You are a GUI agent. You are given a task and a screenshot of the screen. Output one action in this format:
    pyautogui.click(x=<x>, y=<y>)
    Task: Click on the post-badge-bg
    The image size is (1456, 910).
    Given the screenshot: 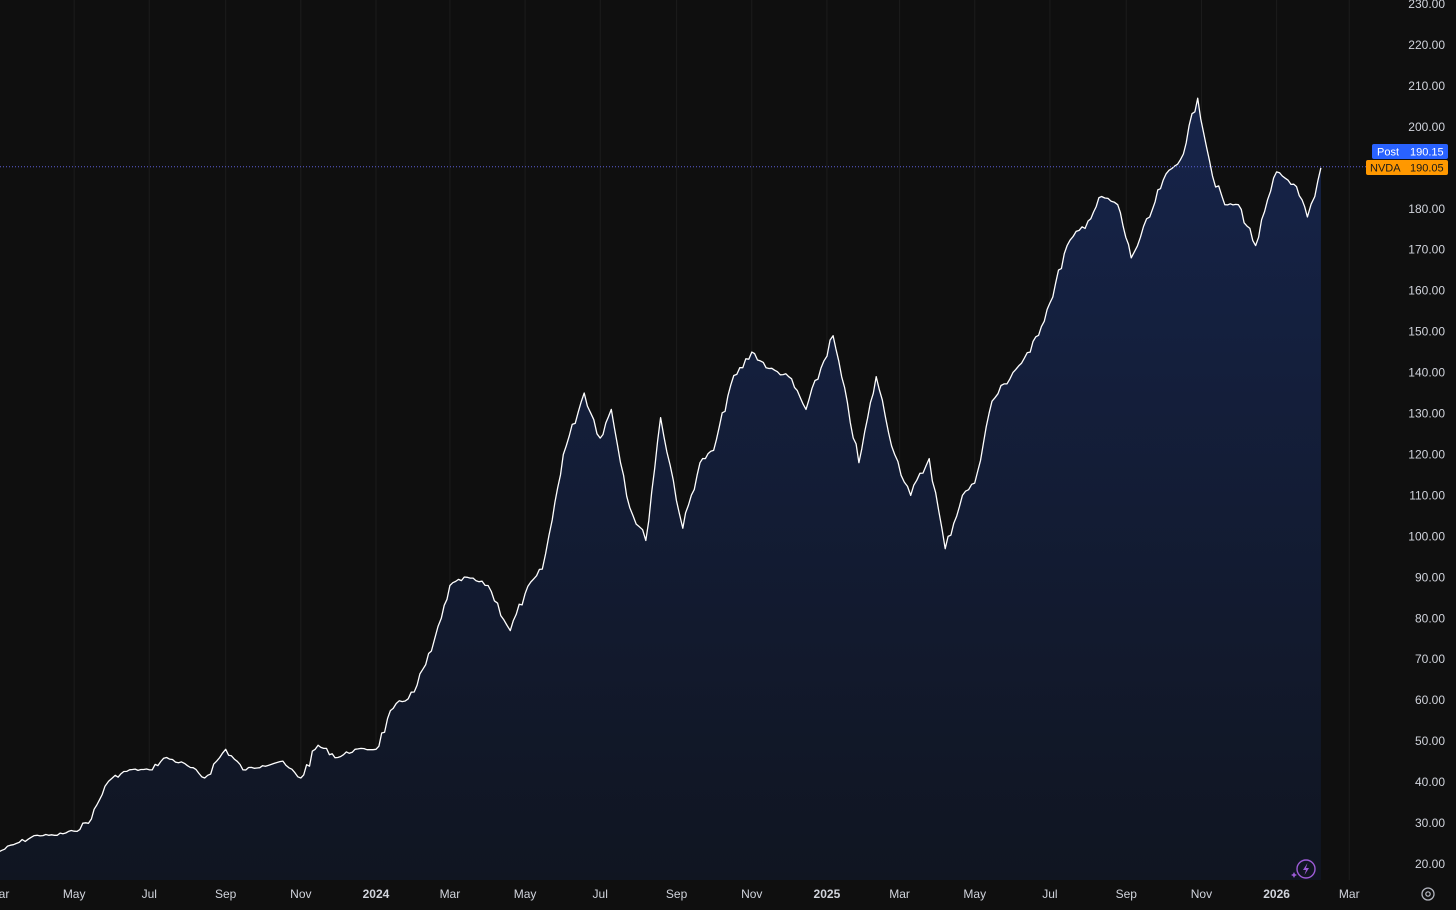 What is the action you would take?
    pyautogui.click(x=1410, y=151)
    